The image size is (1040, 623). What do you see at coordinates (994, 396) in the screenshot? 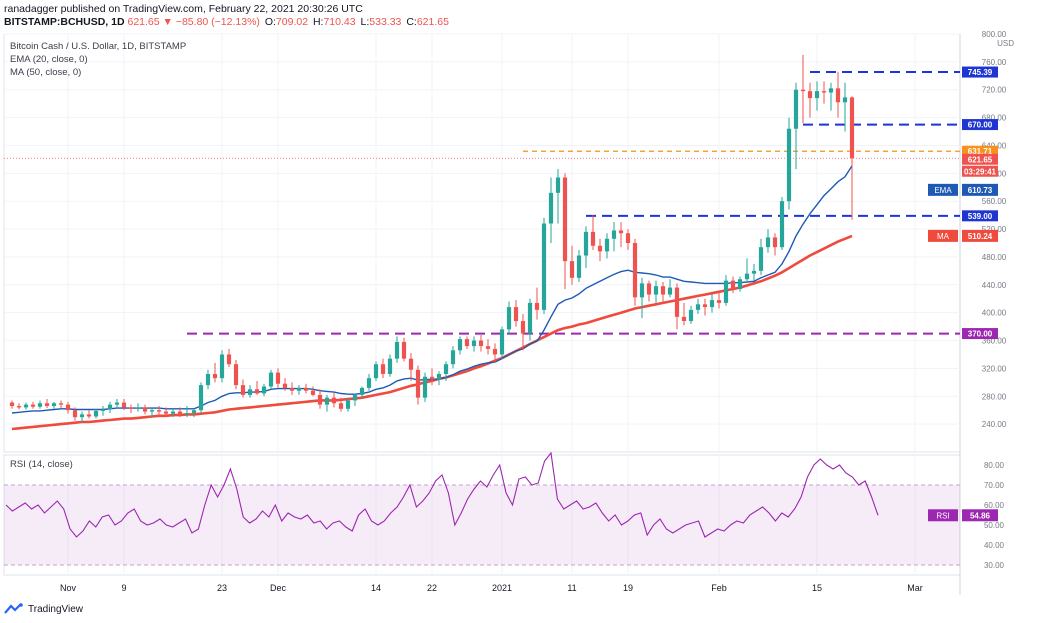
I see `y-tick-label: 280.00` at bounding box center [994, 396].